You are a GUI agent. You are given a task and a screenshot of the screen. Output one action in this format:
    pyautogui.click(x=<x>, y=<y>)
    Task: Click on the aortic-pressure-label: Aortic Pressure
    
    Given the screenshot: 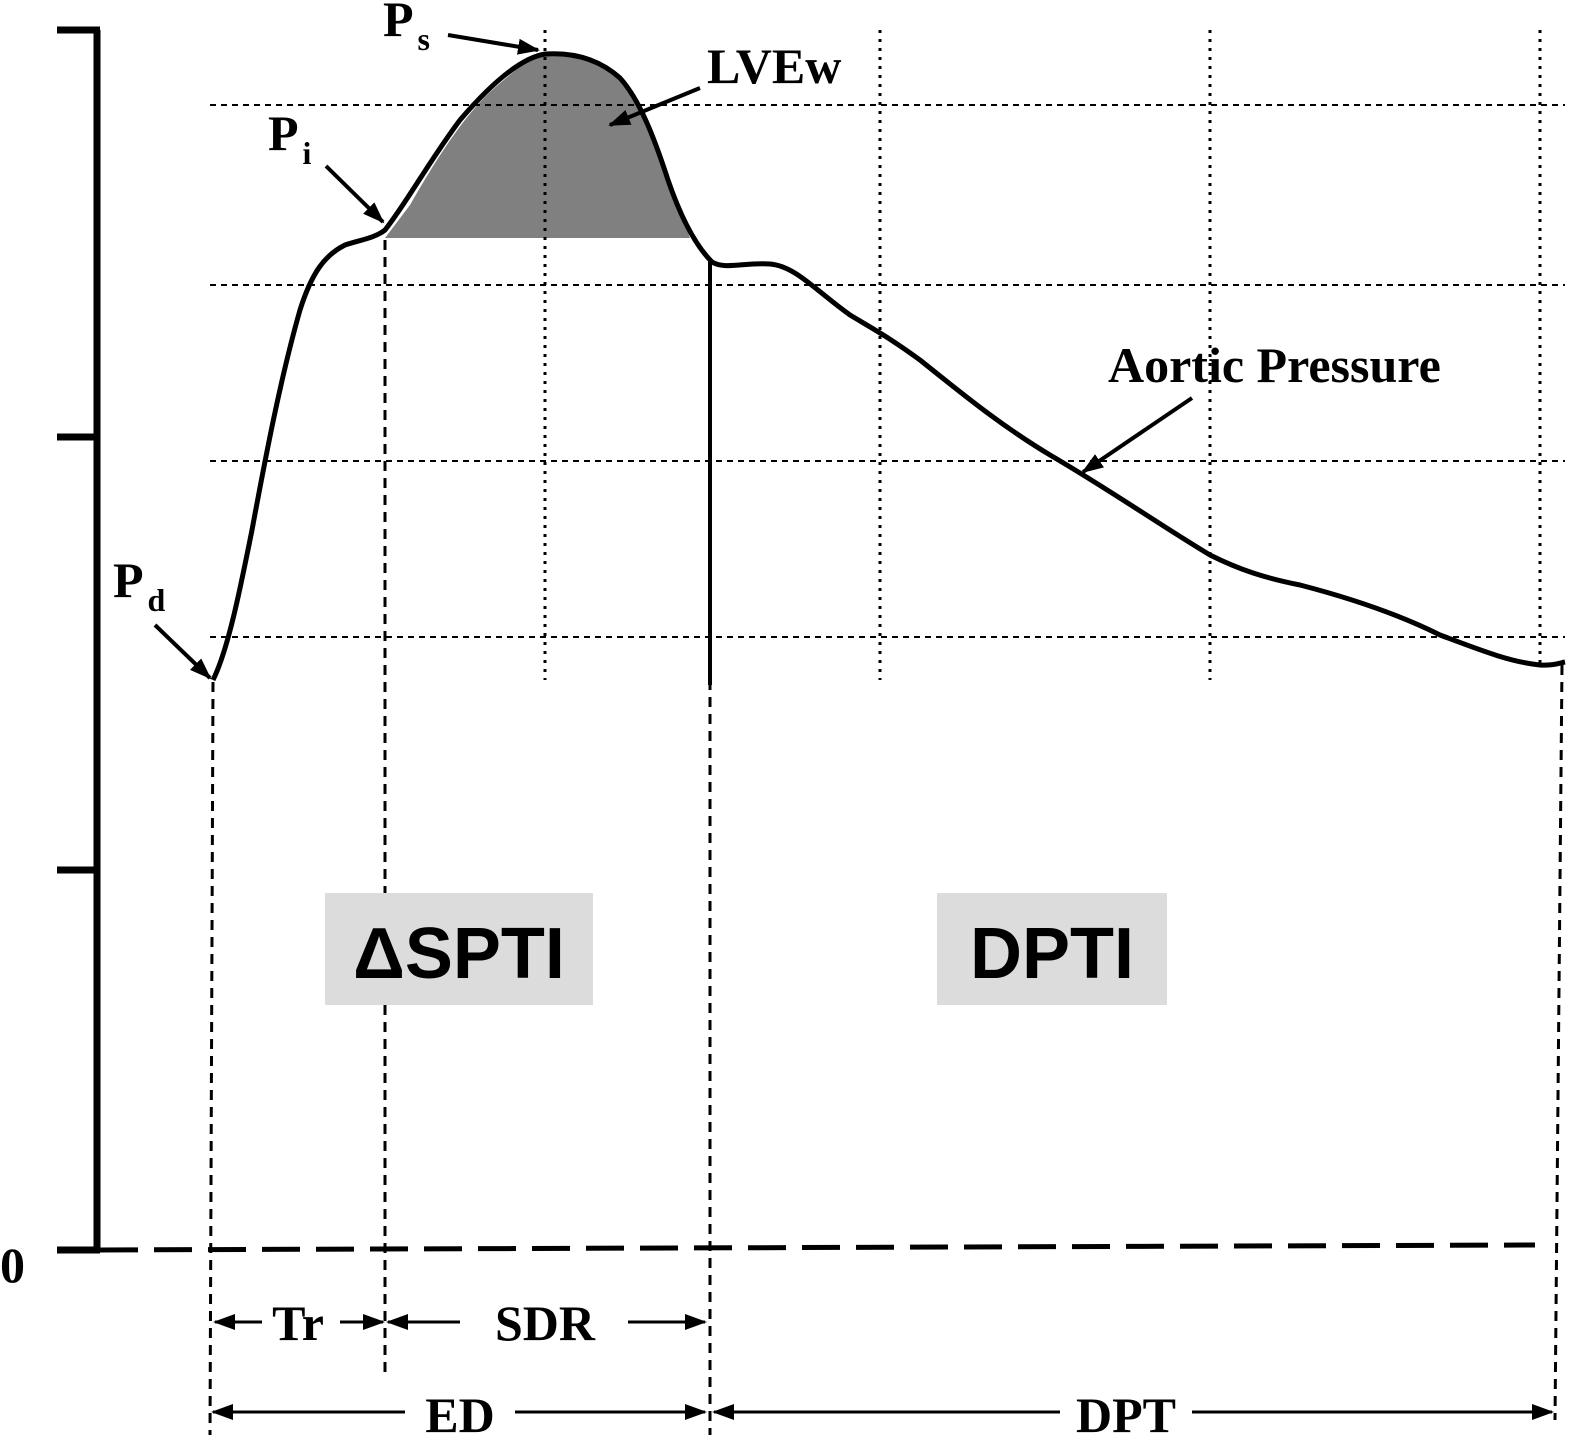 What is the action you would take?
    pyautogui.click(x=1274, y=365)
    